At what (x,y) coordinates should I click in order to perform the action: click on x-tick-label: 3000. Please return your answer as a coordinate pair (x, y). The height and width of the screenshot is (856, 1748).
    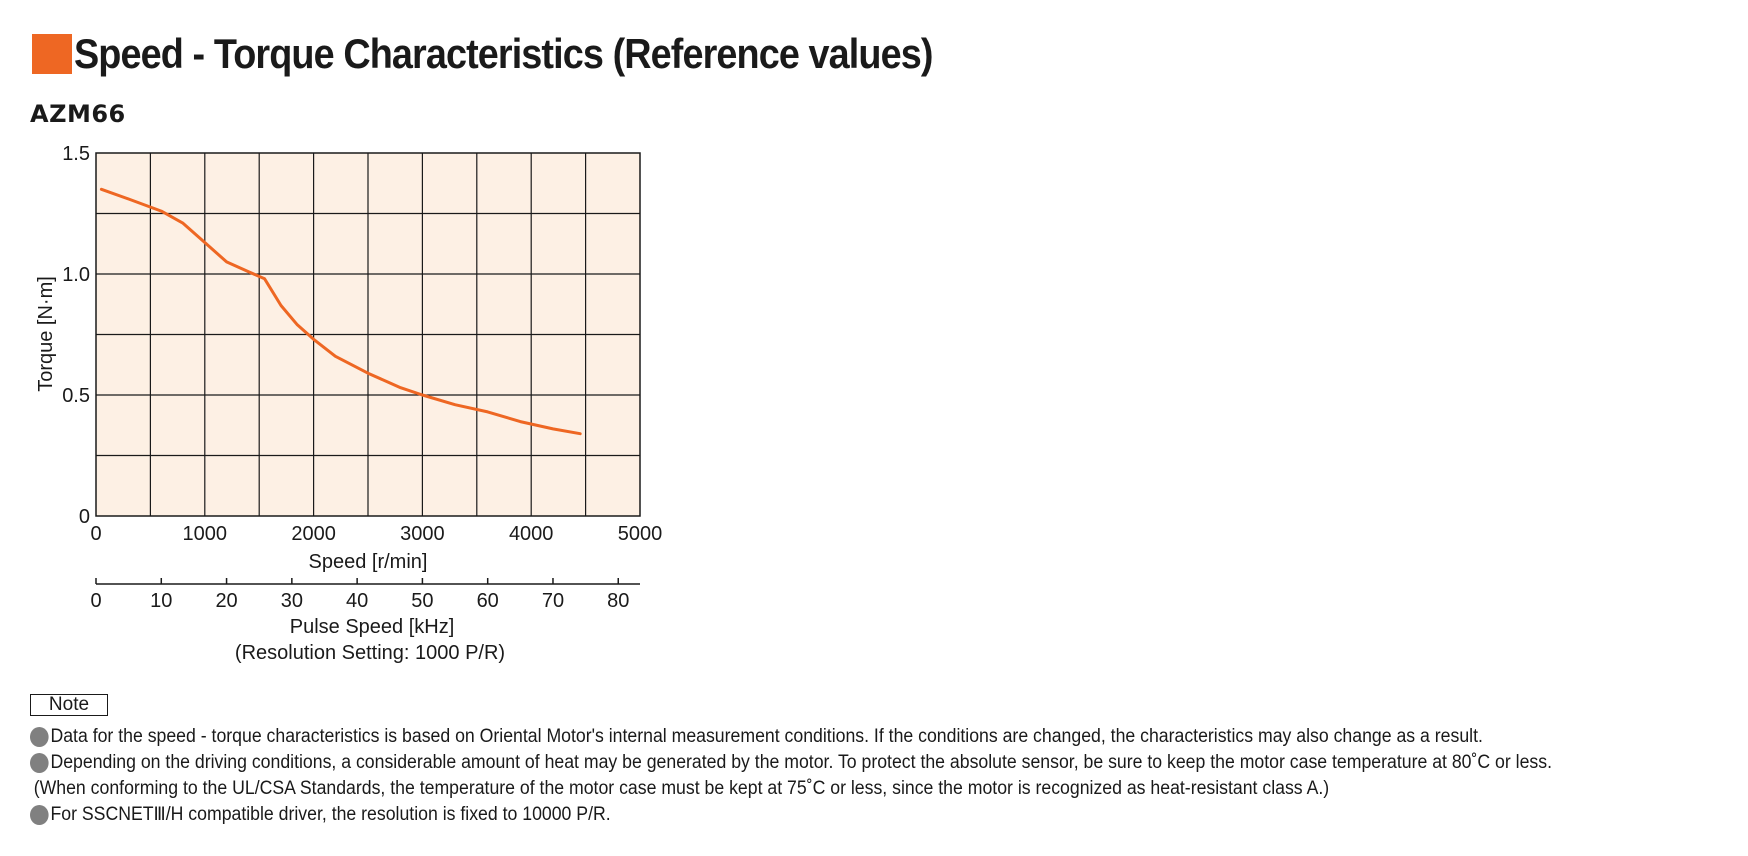
    Looking at the image, I should click on (422, 534).